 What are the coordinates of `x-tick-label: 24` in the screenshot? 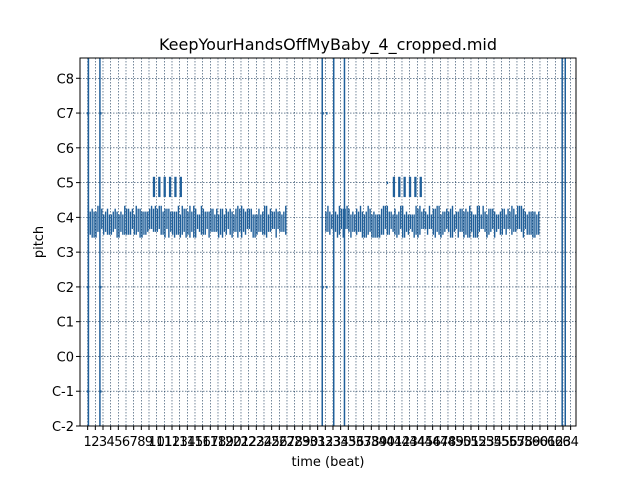 It's located at (264, 442).